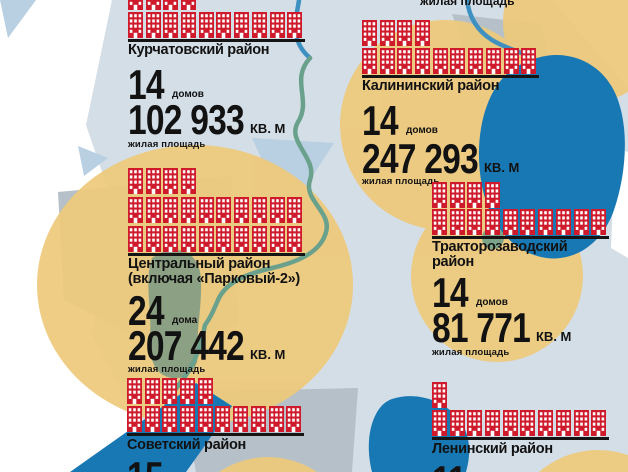 The height and width of the screenshot is (472, 628). Describe the element at coordinates (186, 119) in the screenshot. I see `area-value: 102 933` at that location.